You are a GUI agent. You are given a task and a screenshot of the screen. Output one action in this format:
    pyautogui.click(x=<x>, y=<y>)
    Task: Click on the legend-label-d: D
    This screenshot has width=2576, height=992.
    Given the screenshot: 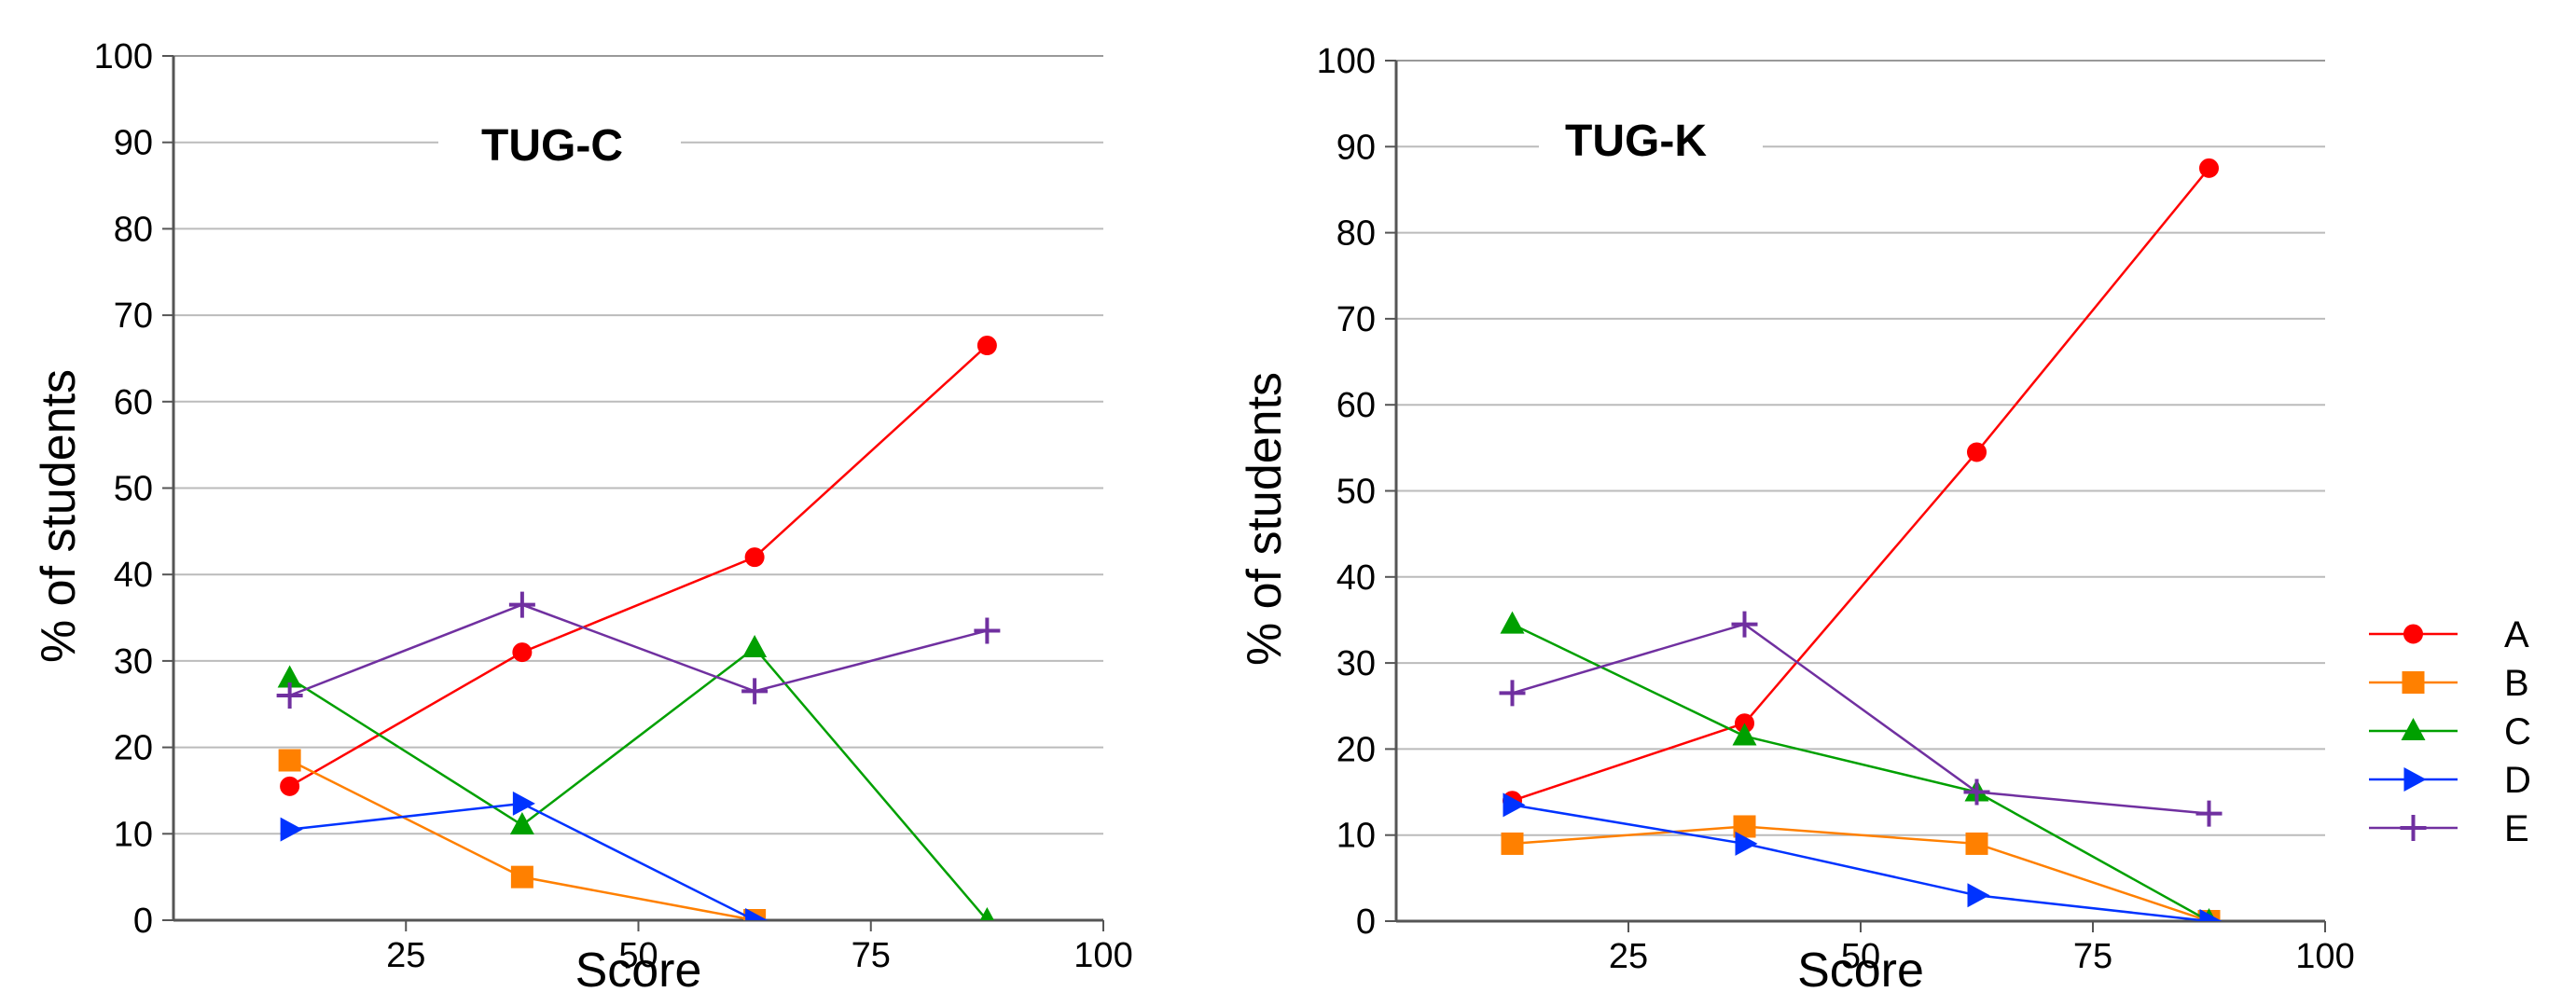 What is the action you would take?
    pyautogui.click(x=2517, y=780)
    